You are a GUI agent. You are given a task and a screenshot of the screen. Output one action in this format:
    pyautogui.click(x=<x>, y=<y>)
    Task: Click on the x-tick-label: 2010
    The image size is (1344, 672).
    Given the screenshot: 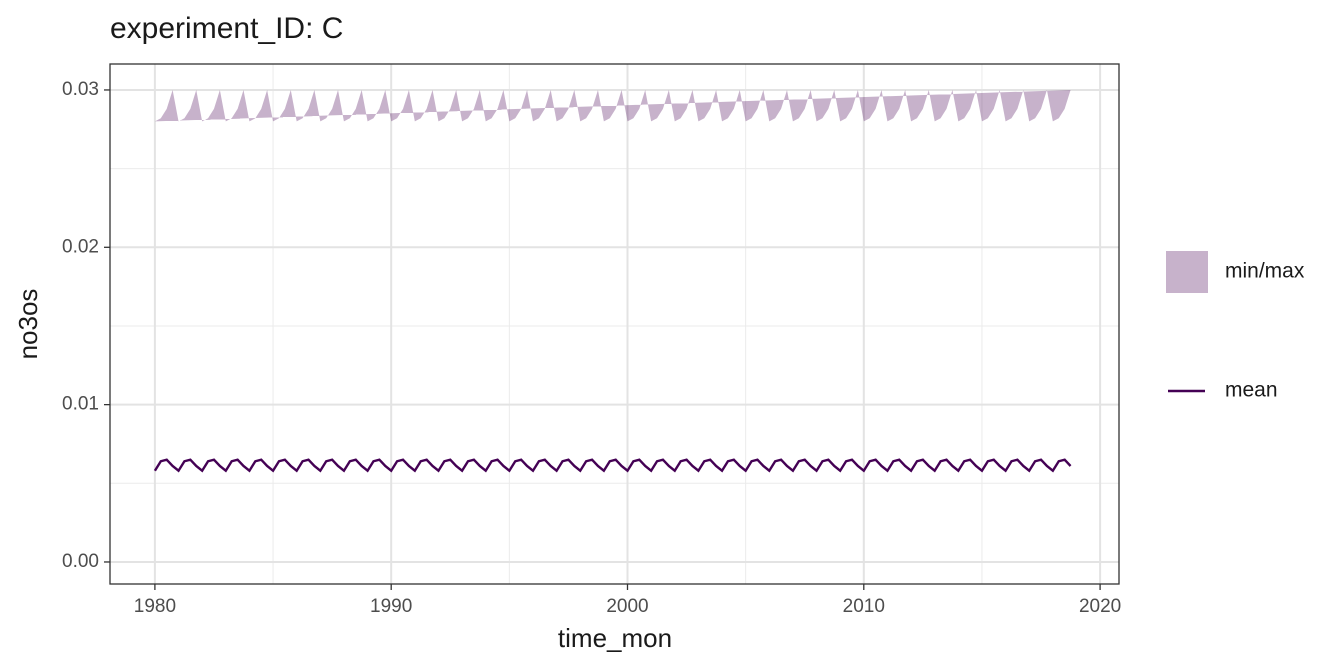 What is the action you would take?
    pyautogui.click(x=864, y=606)
    